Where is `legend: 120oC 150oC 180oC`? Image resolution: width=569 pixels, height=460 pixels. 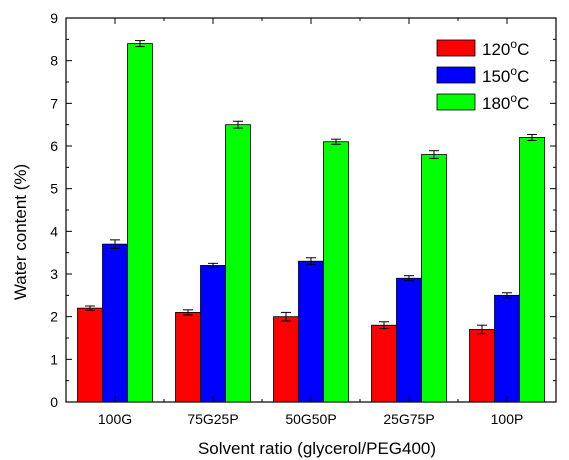 legend: 120oC 150oC 180oC is located at coordinates (482, 75).